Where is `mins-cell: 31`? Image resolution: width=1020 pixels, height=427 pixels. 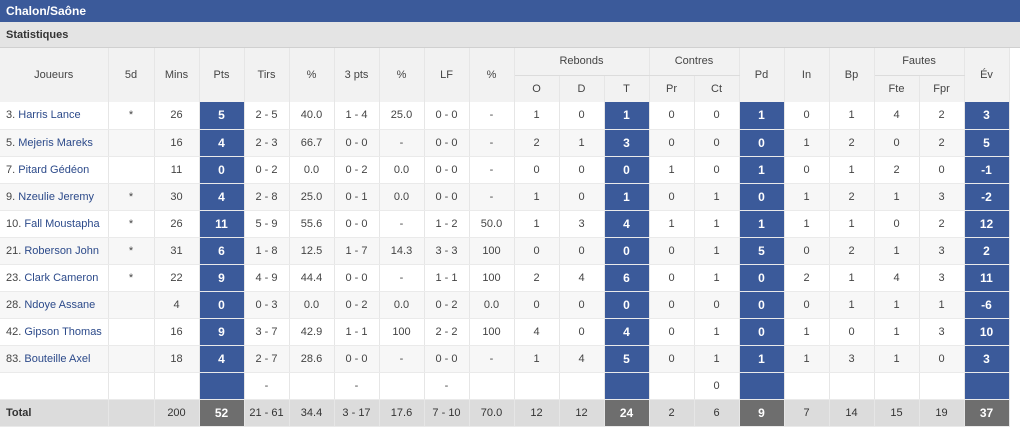
mins-cell: 31 is located at coordinates (177, 251).